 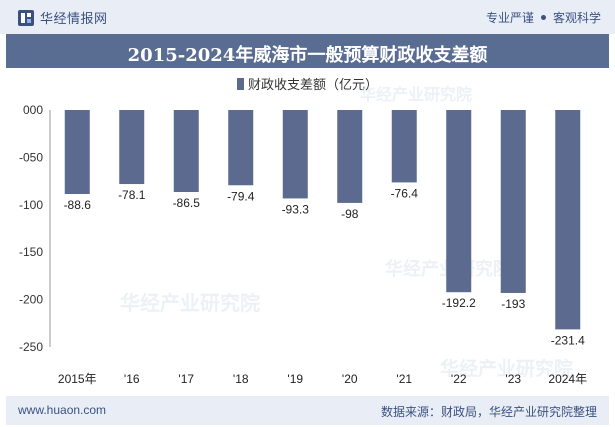 I want to click on legend-label: 财政收支差额（亿元）, so click(x=312, y=84).